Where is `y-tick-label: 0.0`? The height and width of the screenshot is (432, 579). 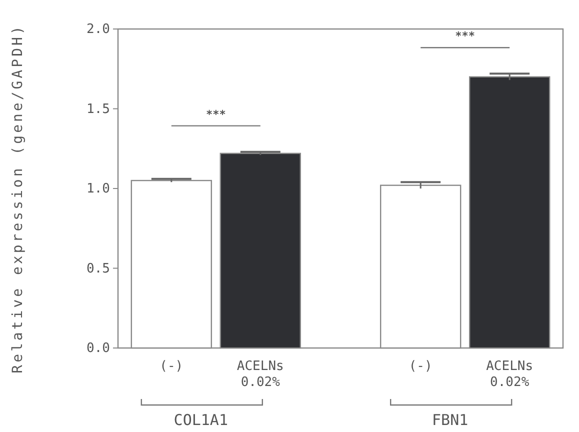 y-tick-label: 0.0 is located at coordinates (98, 348).